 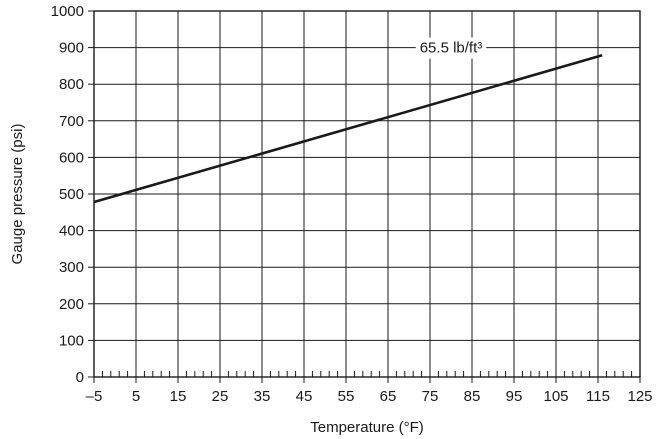 I want to click on minor-ticks, so click(x=367, y=374).